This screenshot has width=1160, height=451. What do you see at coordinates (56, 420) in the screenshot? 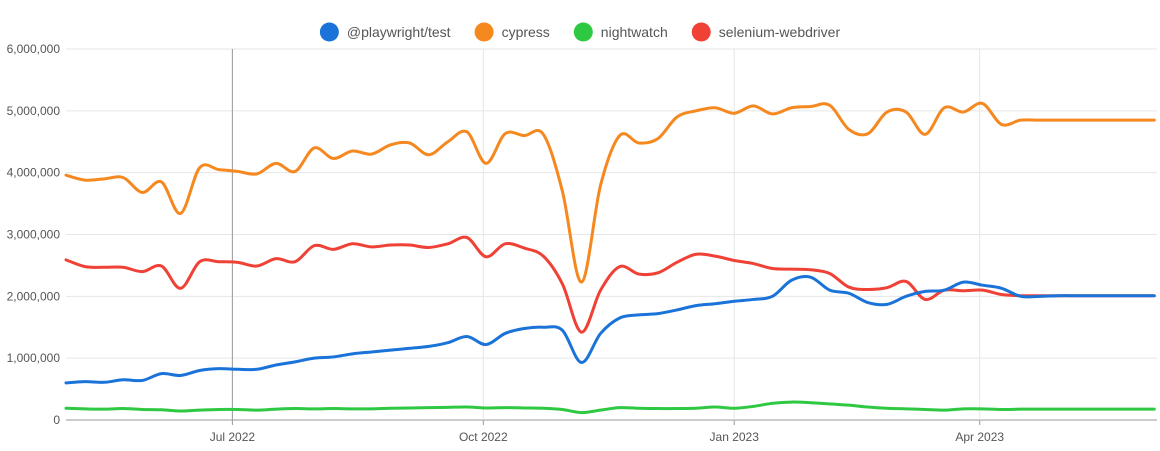
I see `y-tick-label: 0` at bounding box center [56, 420].